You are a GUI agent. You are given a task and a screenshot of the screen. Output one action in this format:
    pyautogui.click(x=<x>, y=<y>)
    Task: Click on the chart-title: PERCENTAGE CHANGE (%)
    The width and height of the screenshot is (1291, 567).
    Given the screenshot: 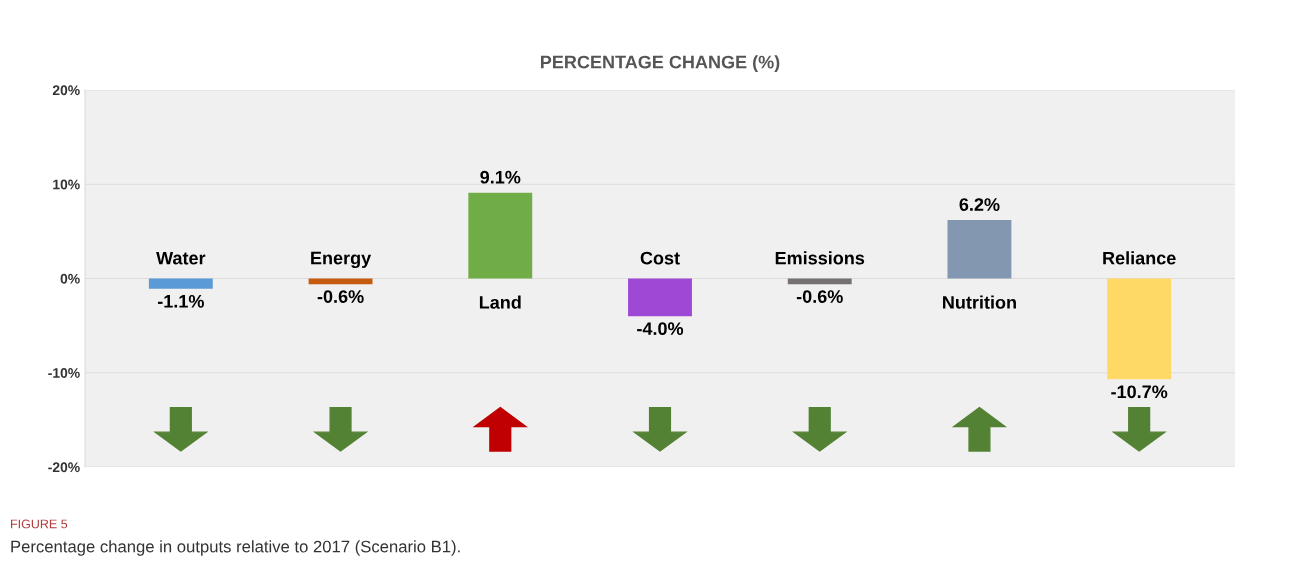 What is the action you would take?
    pyautogui.click(x=660, y=64)
    